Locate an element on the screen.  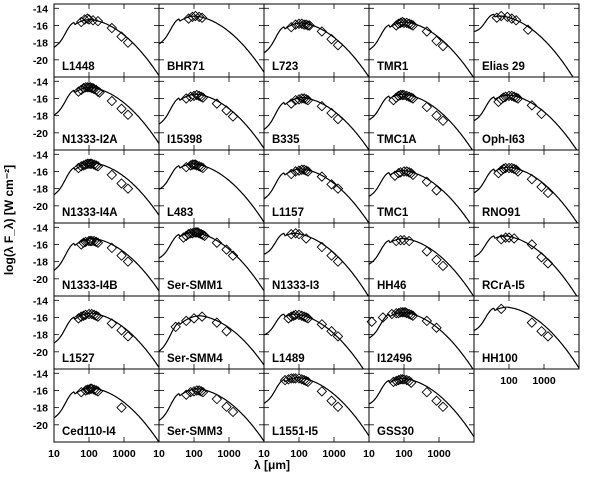
sed-panel: N1333-I4A -14 -16 -18 -20 is located at coordinates (96, 186).